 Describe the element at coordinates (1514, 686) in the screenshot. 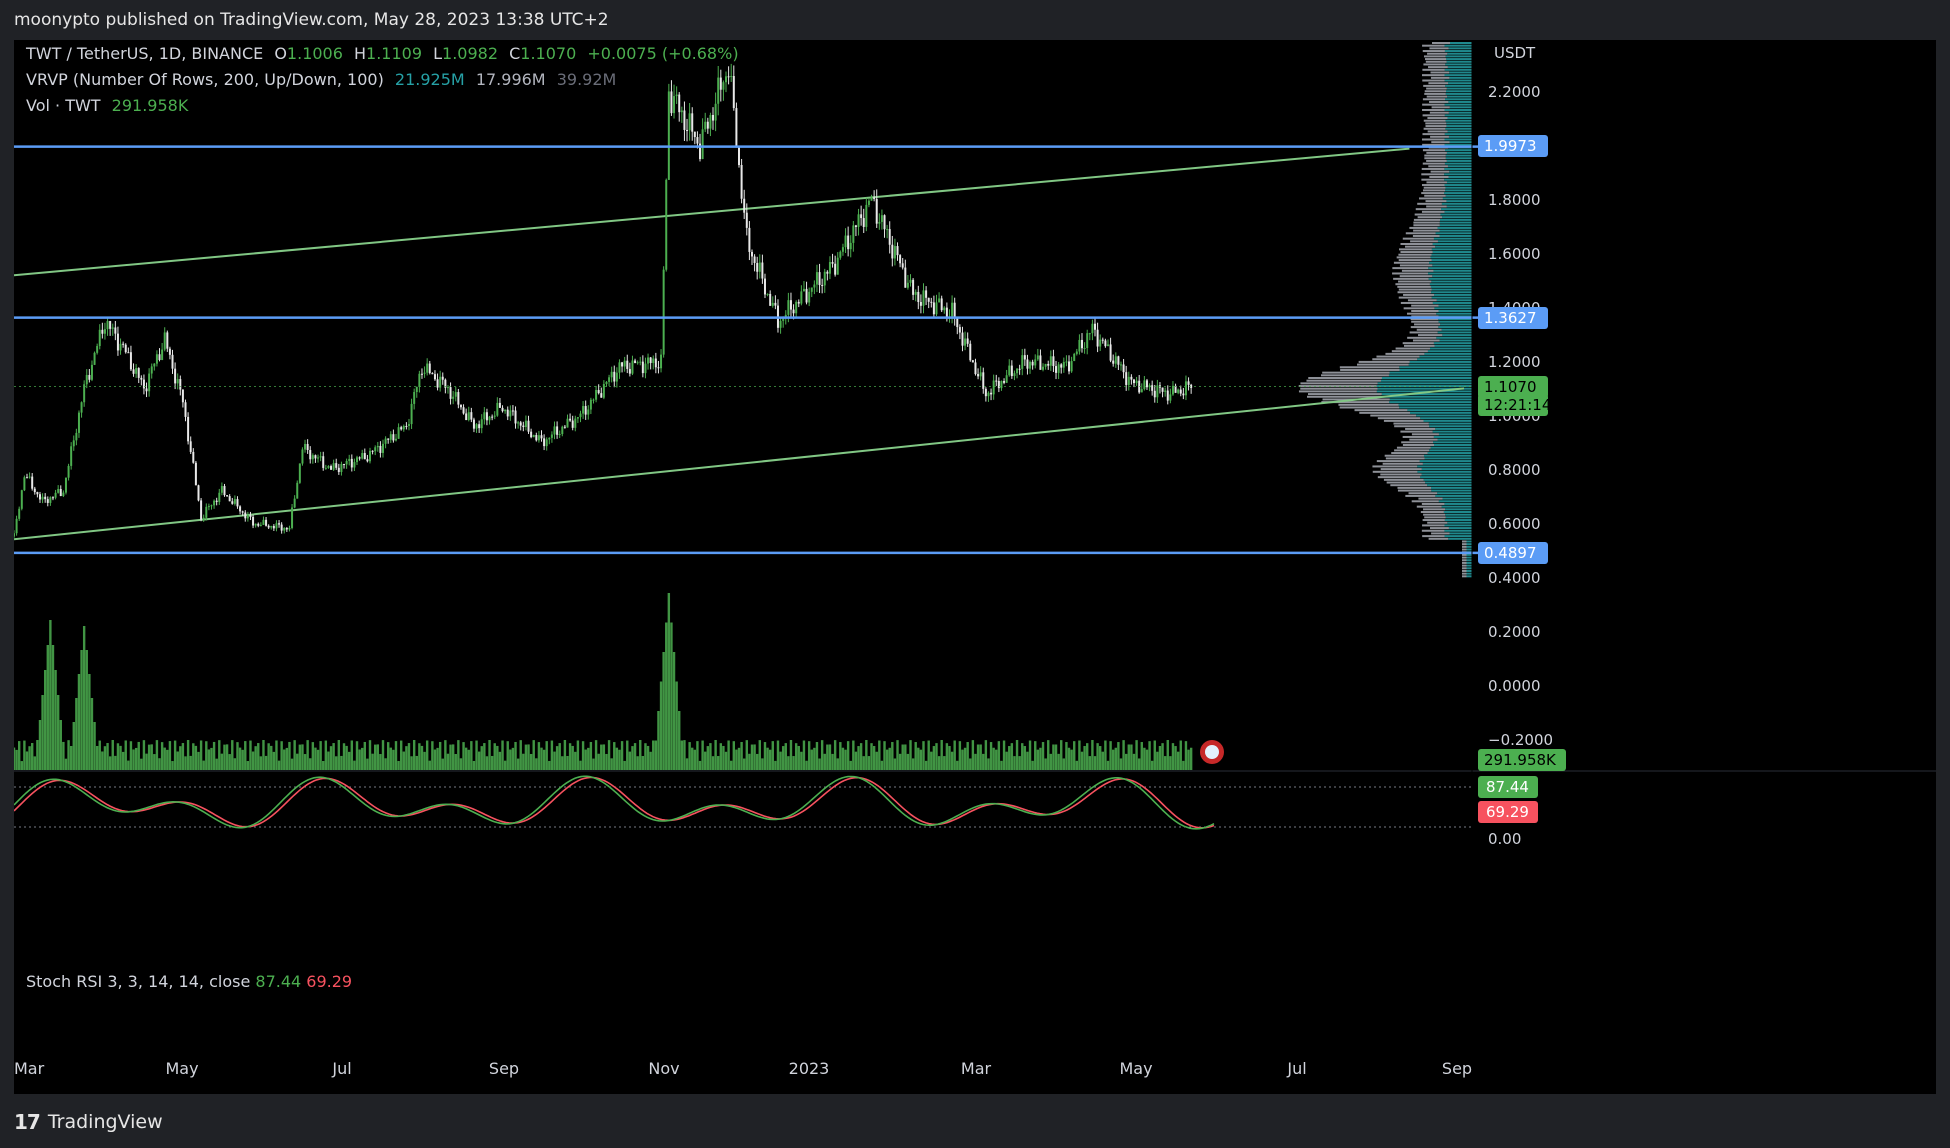

I see `price-tick-label: 0.0000` at that location.